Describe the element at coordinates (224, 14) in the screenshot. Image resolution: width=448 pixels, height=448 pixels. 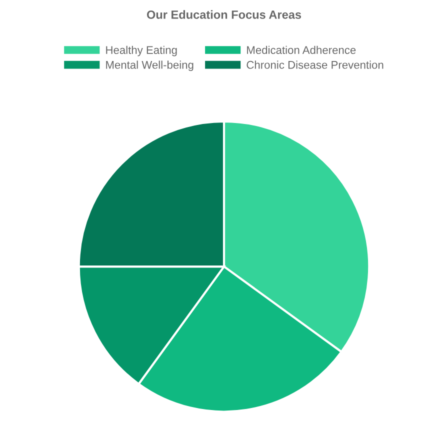
I see `chart-title: Our Education Focus Areas` at that location.